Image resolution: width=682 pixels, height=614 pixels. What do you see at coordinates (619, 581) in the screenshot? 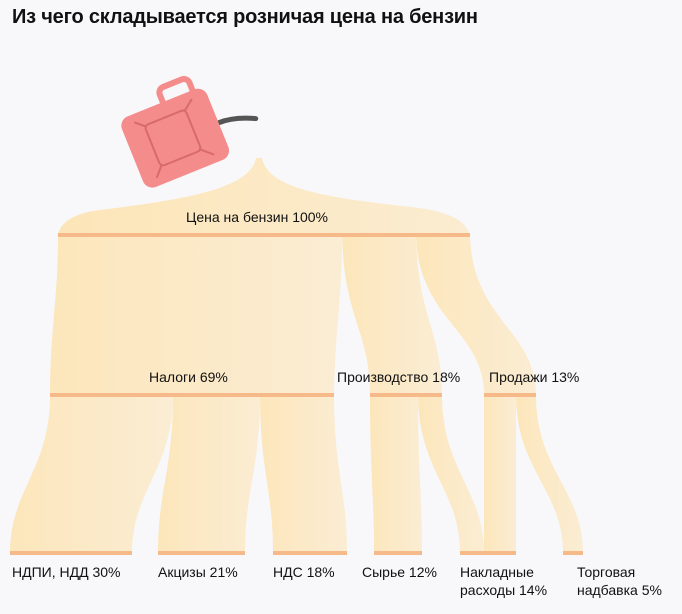
I see `node-label-markup: Торговая надбавка 5%` at bounding box center [619, 581].